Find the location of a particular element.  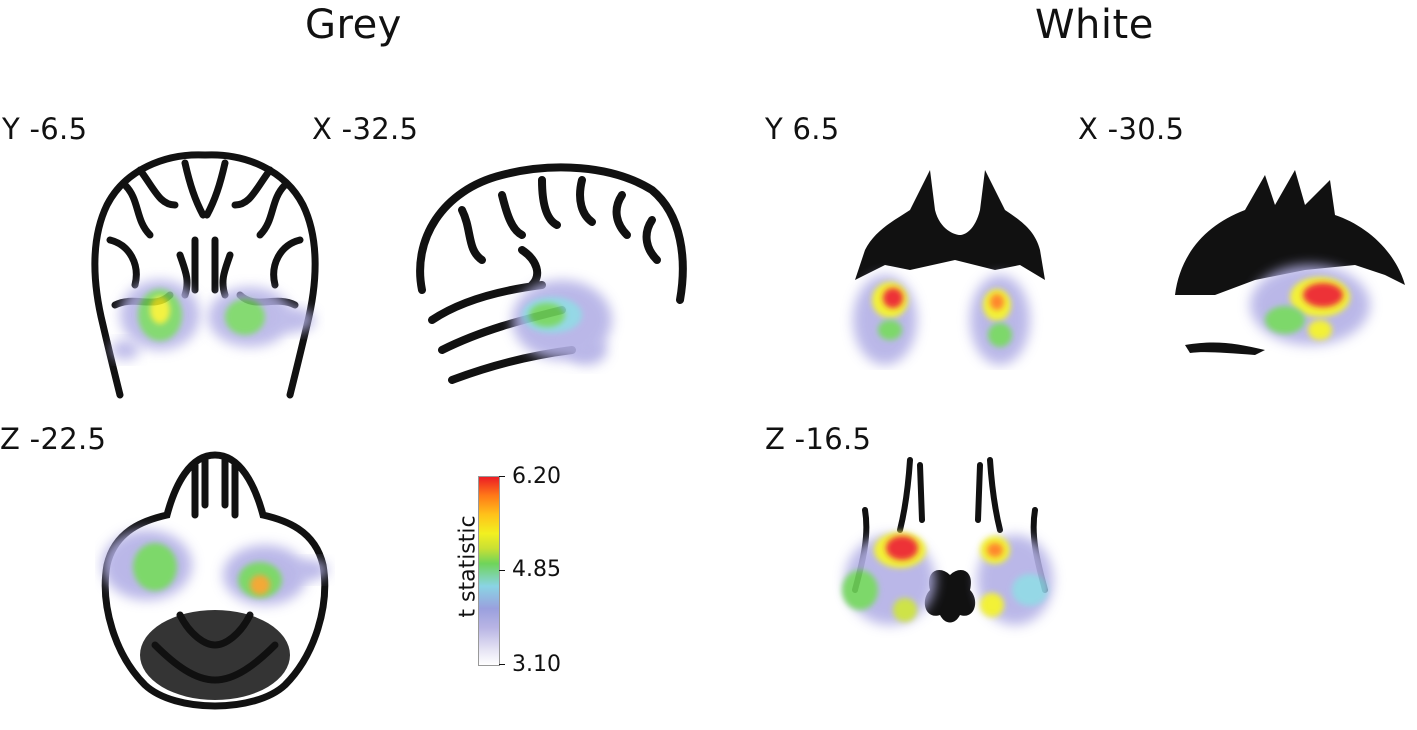

white-axial-slice is located at coordinates (950, 590).